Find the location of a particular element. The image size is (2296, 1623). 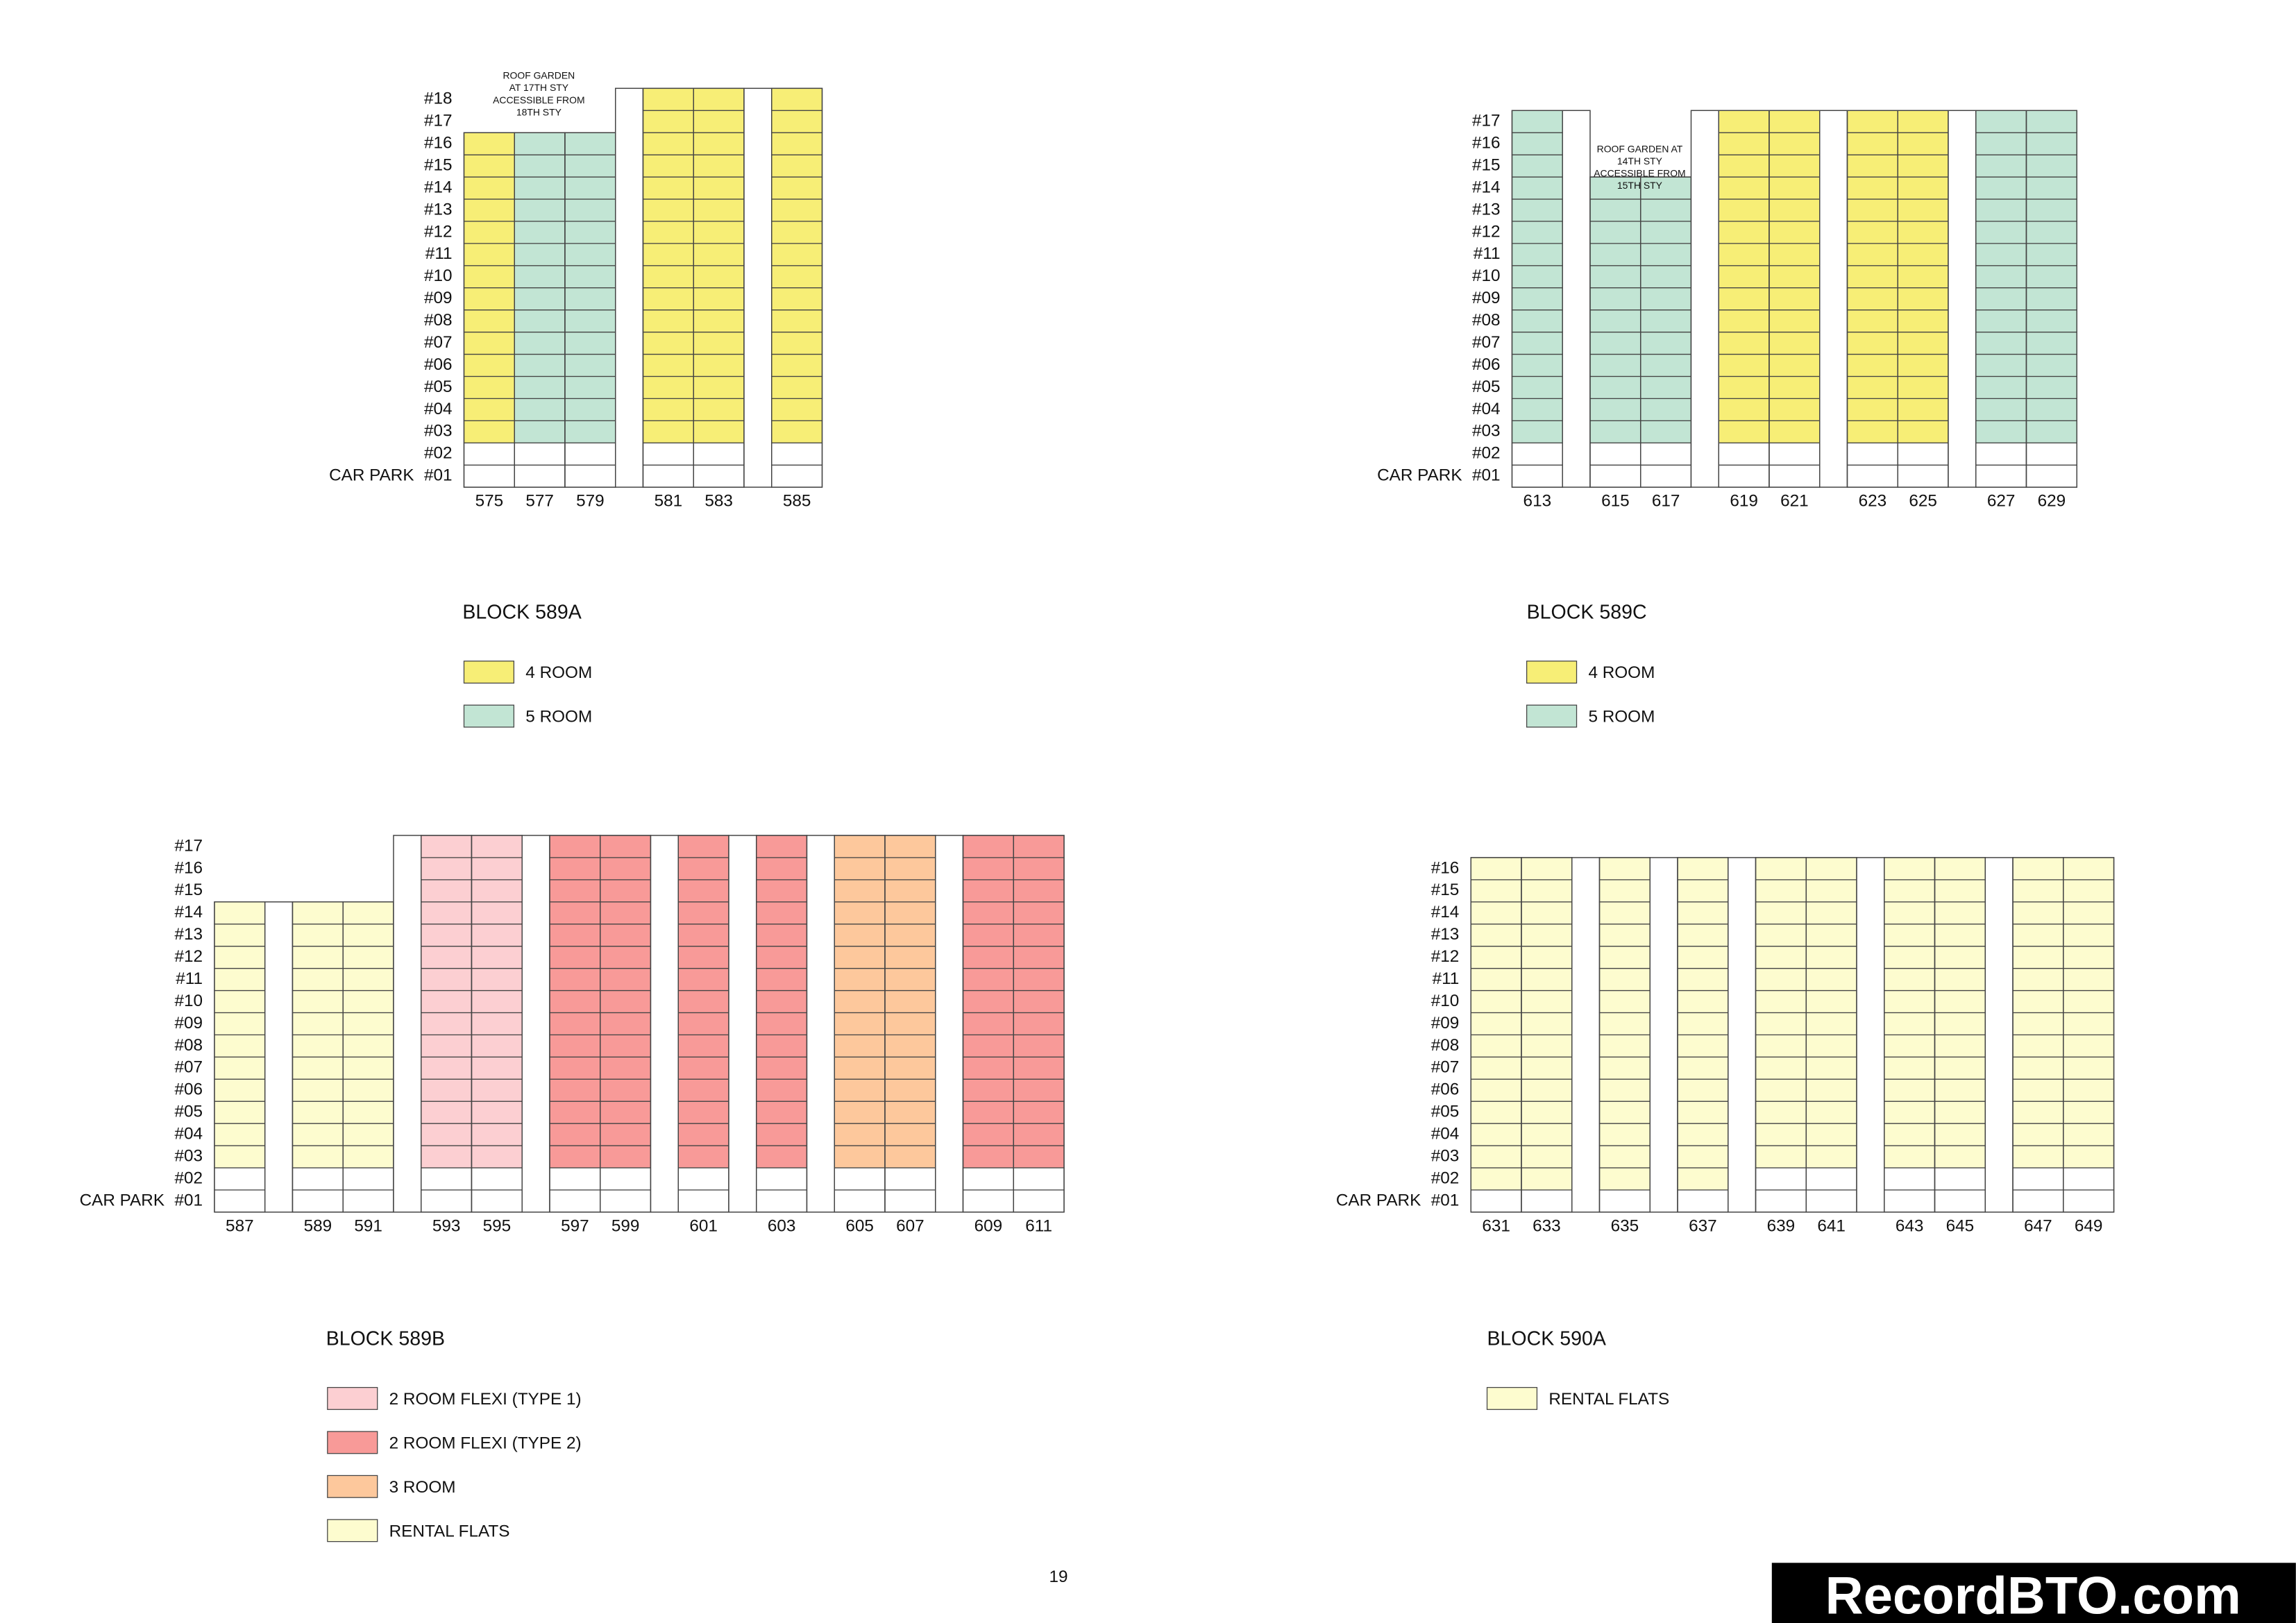

unit-number: 595 is located at coordinates (497, 1225).